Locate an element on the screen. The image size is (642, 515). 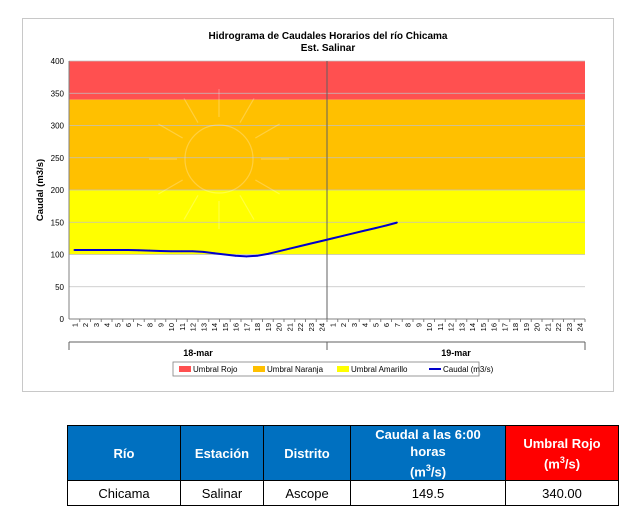
y-axis-label: Caudal (m3/s) is located at coordinates (40, 190).